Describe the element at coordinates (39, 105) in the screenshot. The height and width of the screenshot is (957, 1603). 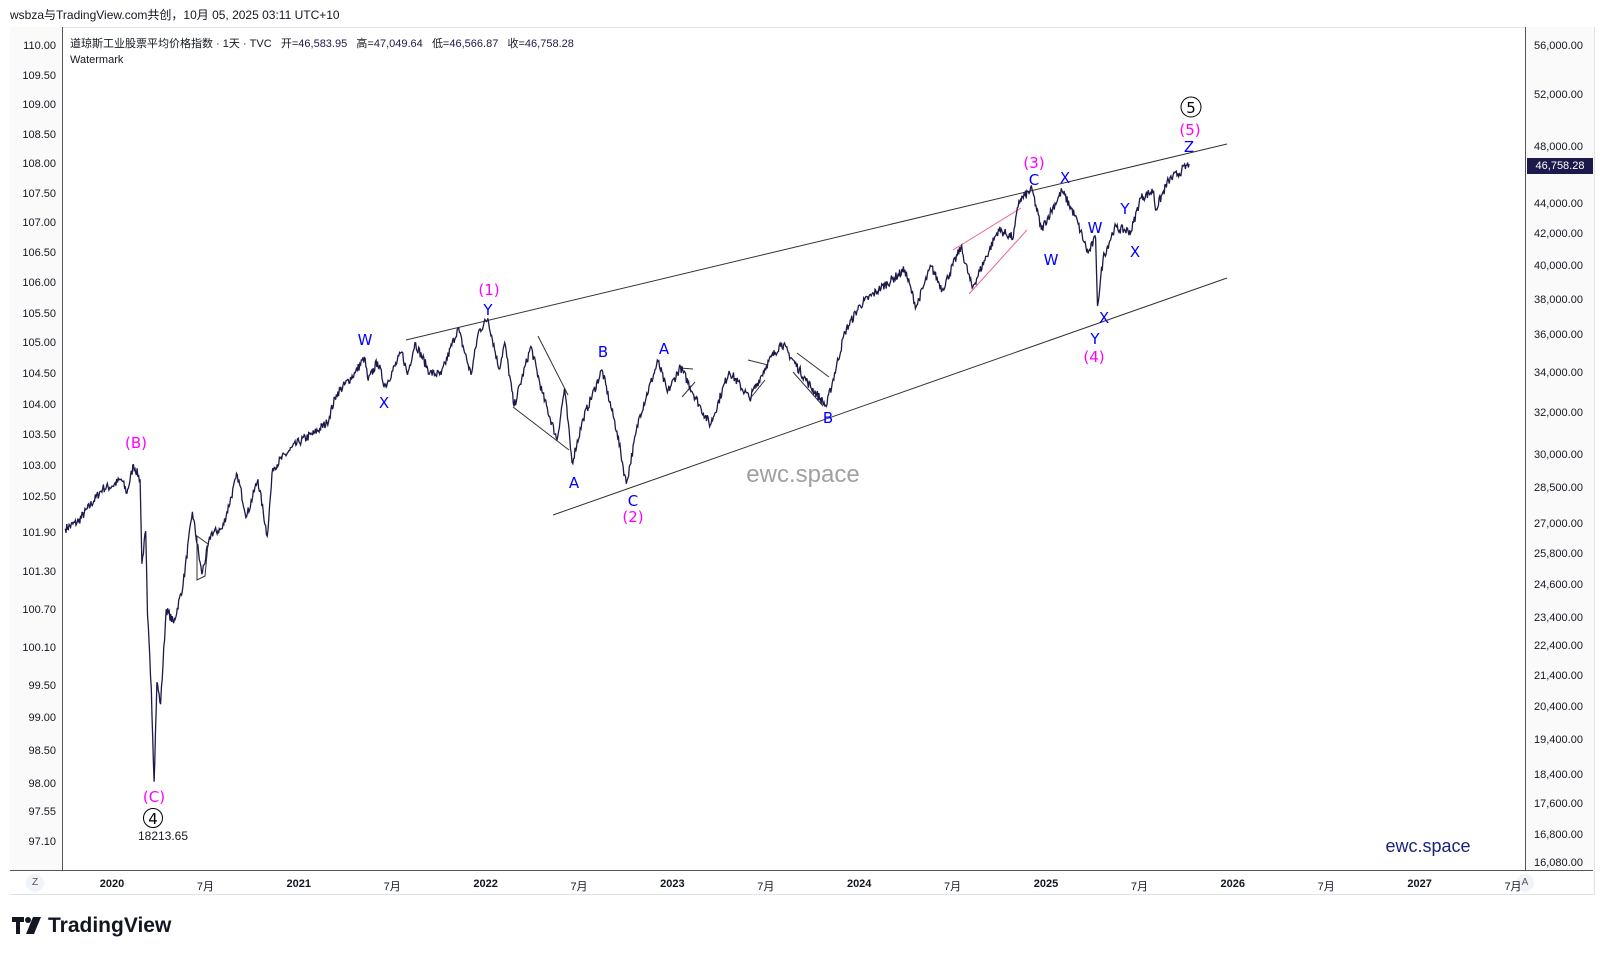
I see `left-axis-tick: 109.00` at that location.